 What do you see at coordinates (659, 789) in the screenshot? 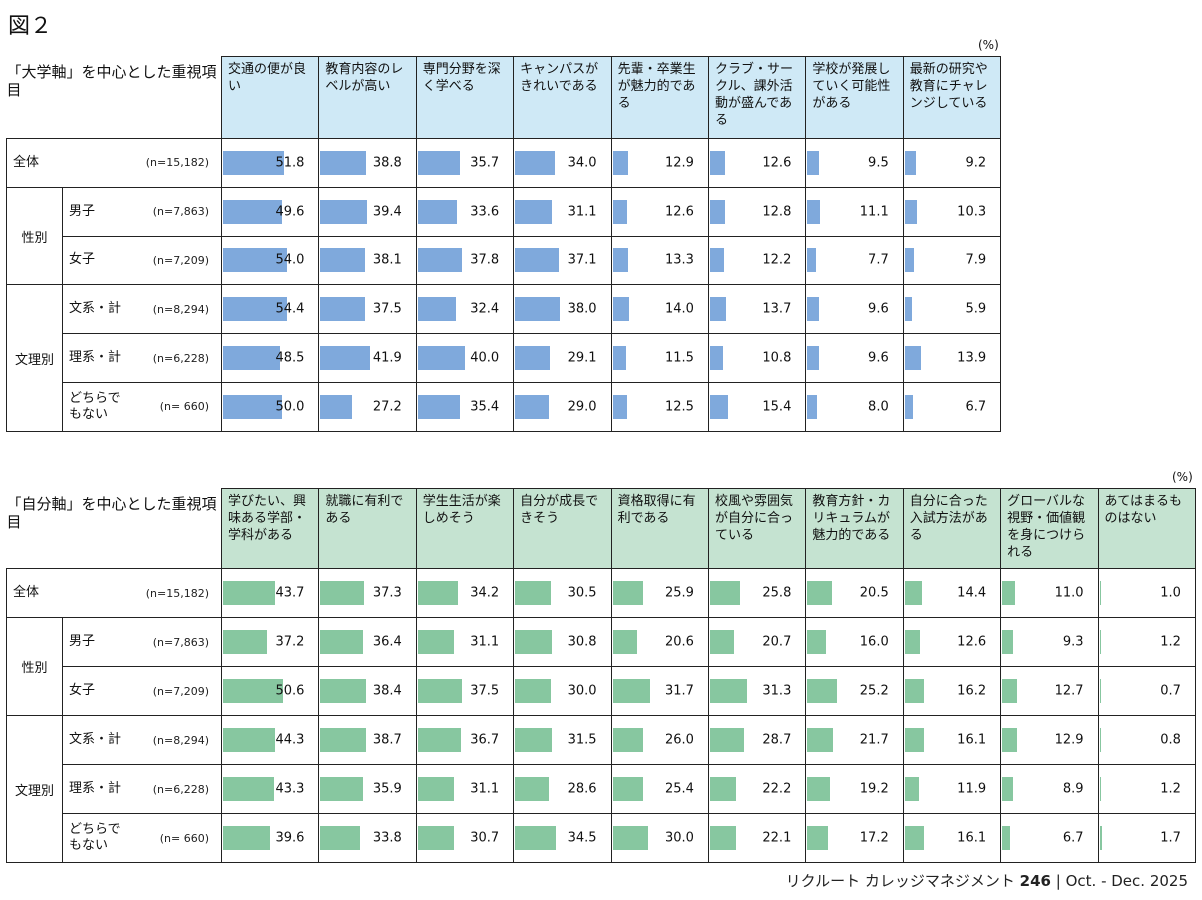
I see `data-cell: 25.4` at bounding box center [659, 789].